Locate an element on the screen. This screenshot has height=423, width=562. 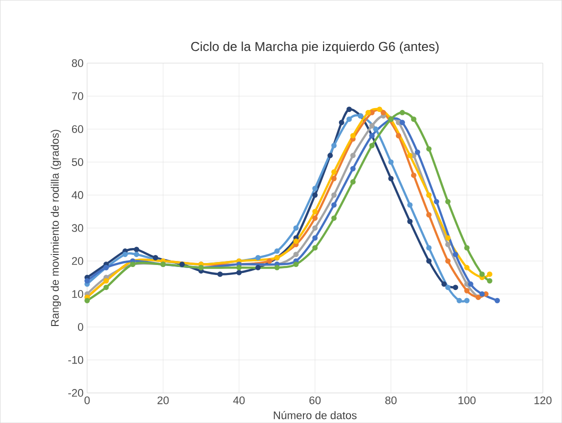
y-axis-title: Rango de movimiento de rodilla (grados) is located at coordinates (55, 228).